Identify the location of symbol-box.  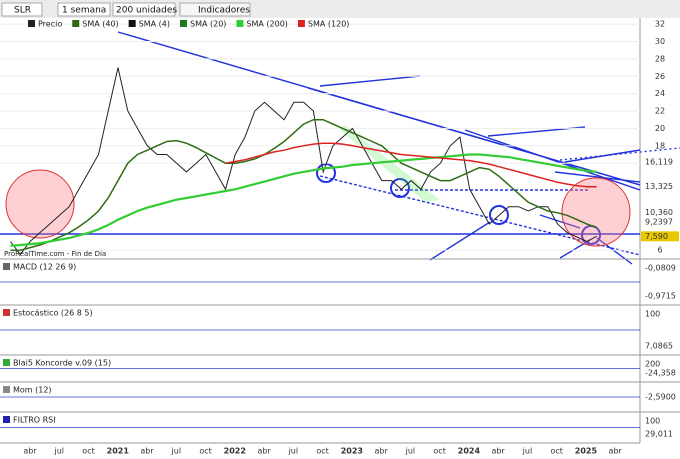
(22, 9).